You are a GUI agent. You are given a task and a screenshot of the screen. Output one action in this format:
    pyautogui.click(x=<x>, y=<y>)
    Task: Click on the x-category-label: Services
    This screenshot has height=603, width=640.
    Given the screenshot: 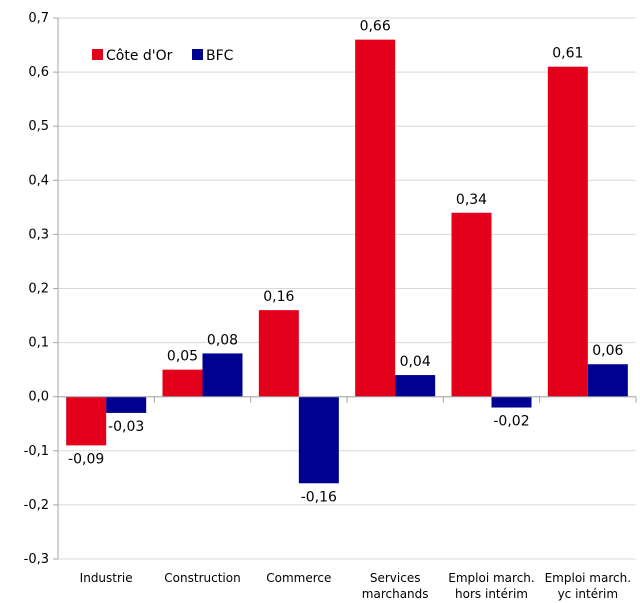 What is the action you would take?
    pyautogui.click(x=395, y=578)
    